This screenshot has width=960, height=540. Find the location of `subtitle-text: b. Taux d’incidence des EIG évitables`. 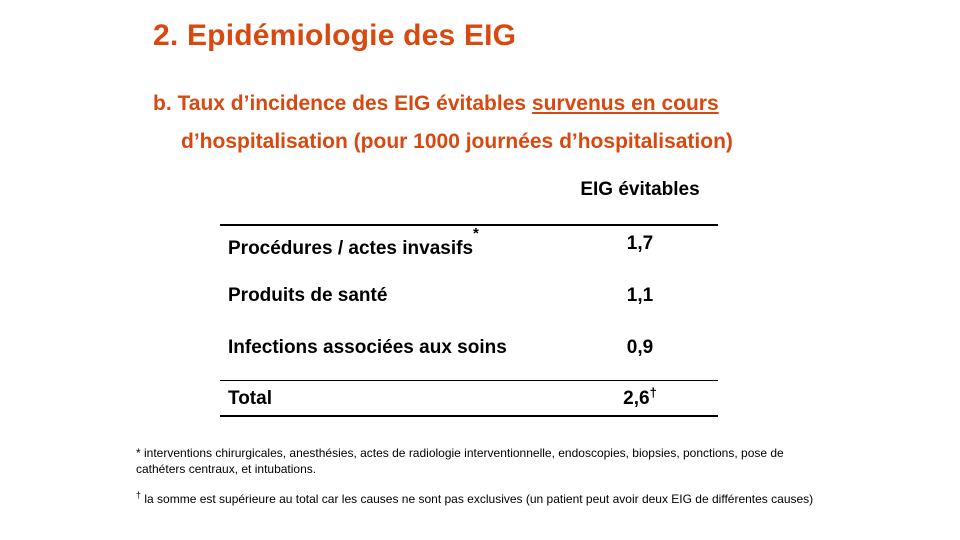

subtitle-text: b. Taux d’incidence des EIG évitables is located at coordinates (342, 103).